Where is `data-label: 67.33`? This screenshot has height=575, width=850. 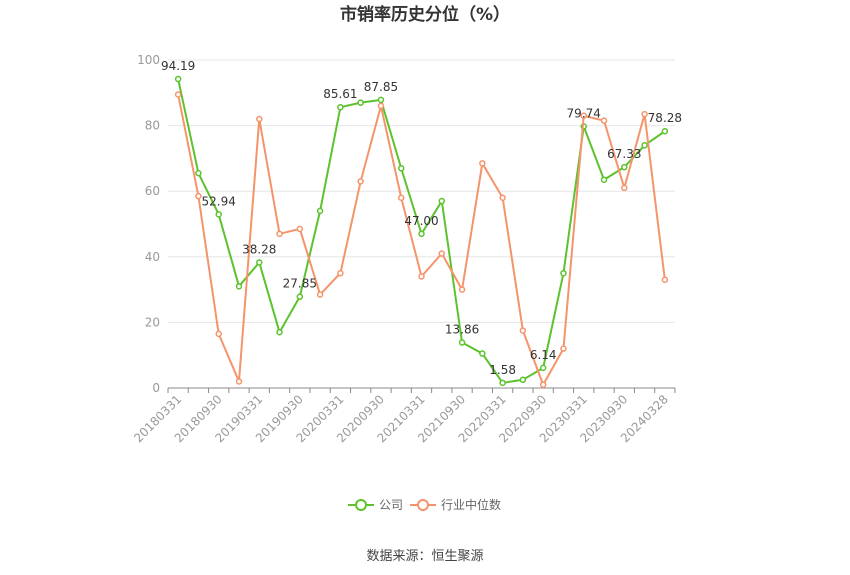 data-label: 67.33 is located at coordinates (624, 154).